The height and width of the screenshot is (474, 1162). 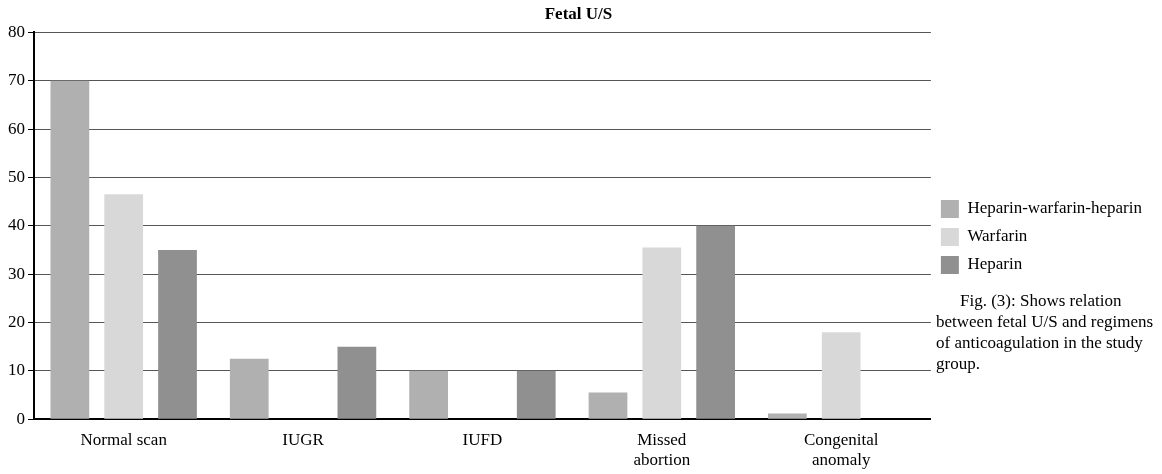 What do you see at coordinates (20, 418) in the screenshot?
I see `y-tick-label: 0` at bounding box center [20, 418].